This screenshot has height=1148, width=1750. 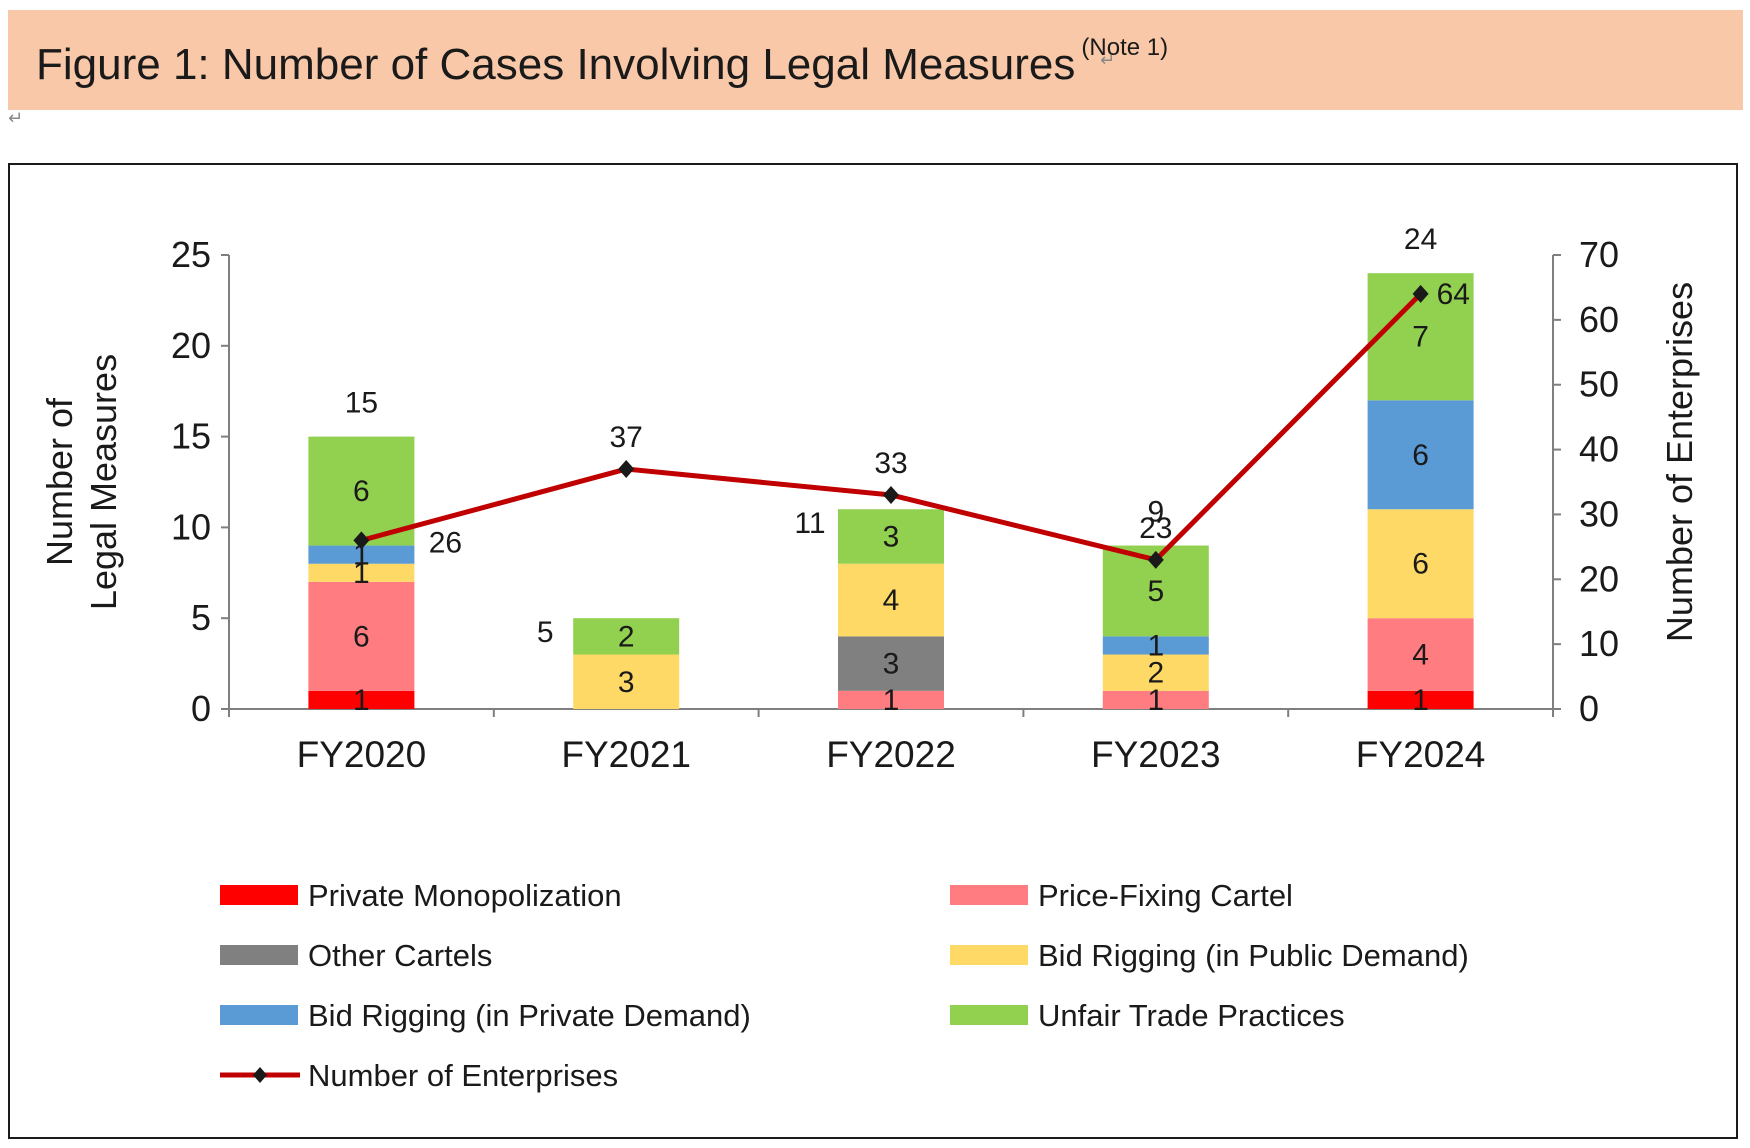 What do you see at coordinates (81, 482) in the screenshot?
I see `y-axis-title-left: Number ofLegal Measures` at bounding box center [81, 482].